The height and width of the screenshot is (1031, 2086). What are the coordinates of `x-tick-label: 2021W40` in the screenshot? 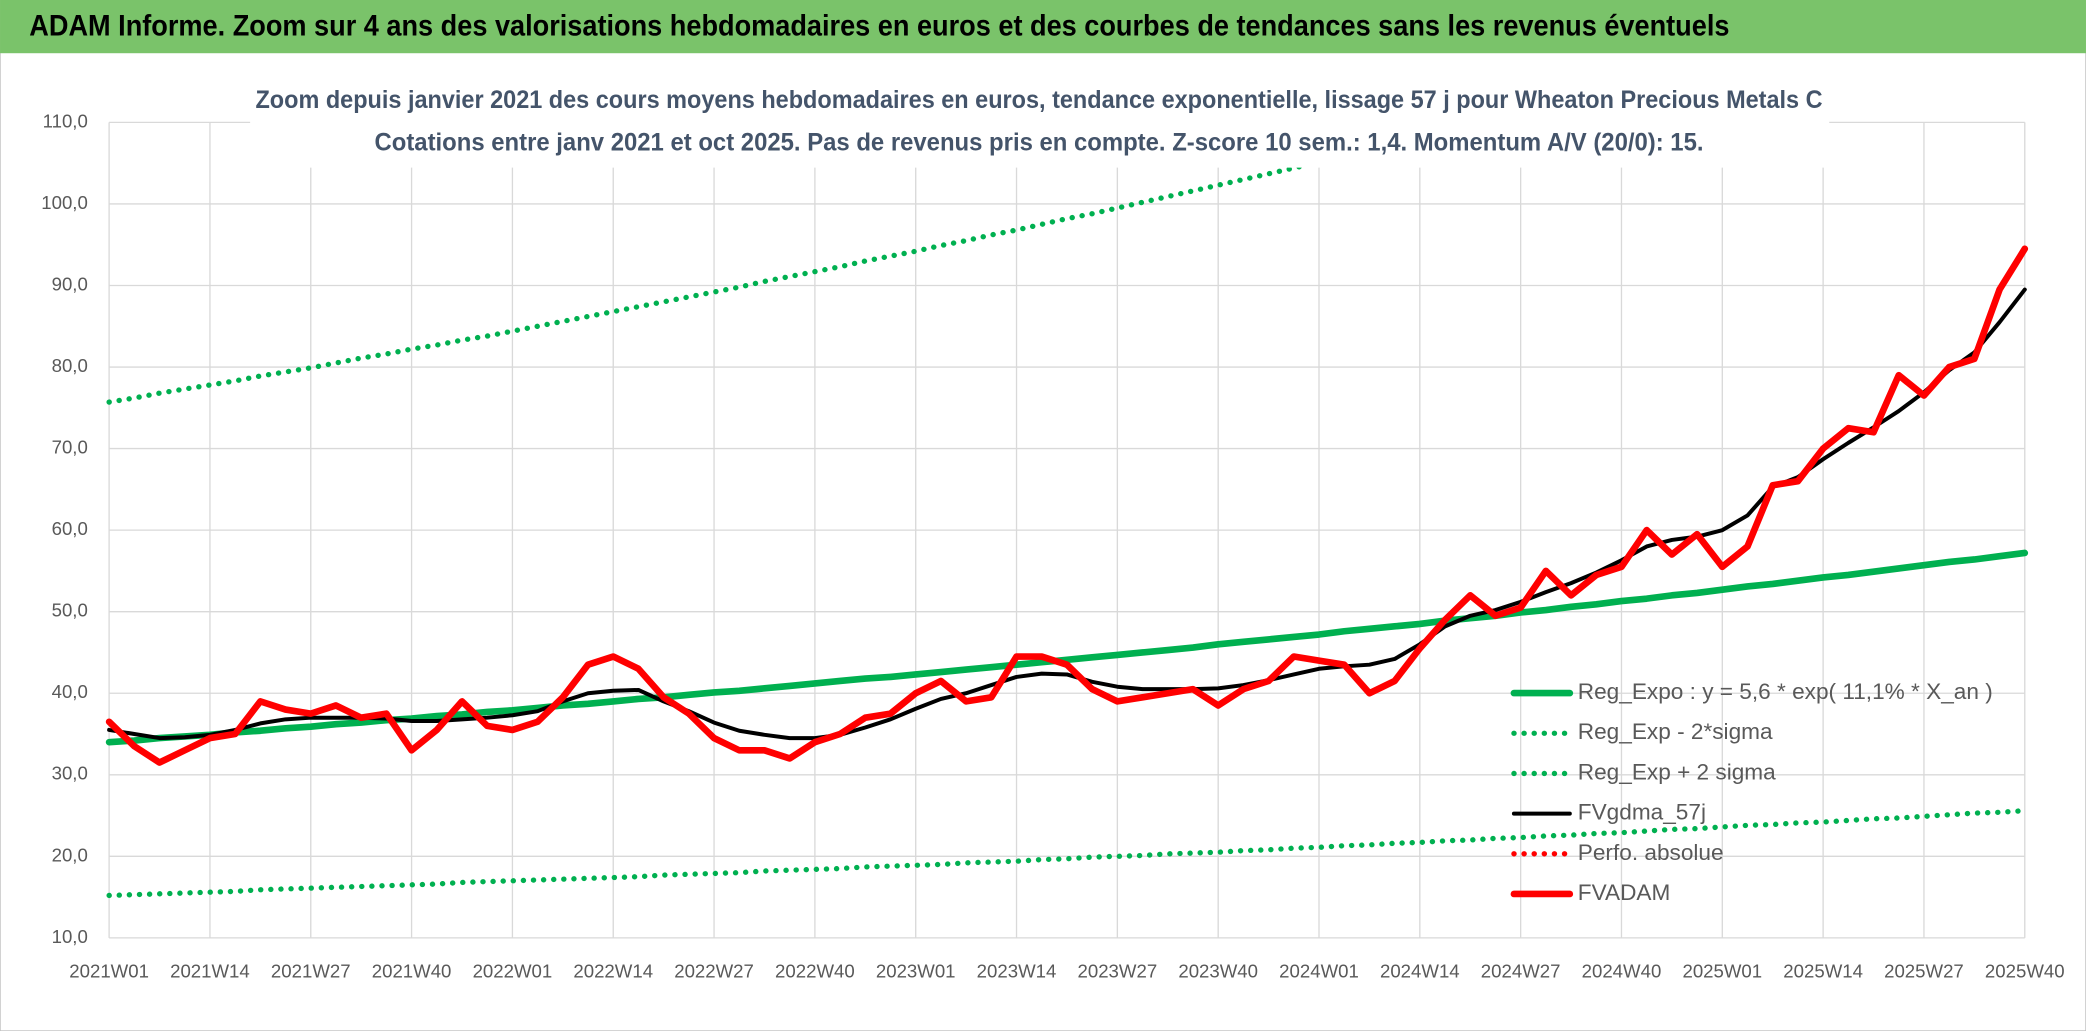 It's located at (412, 970).